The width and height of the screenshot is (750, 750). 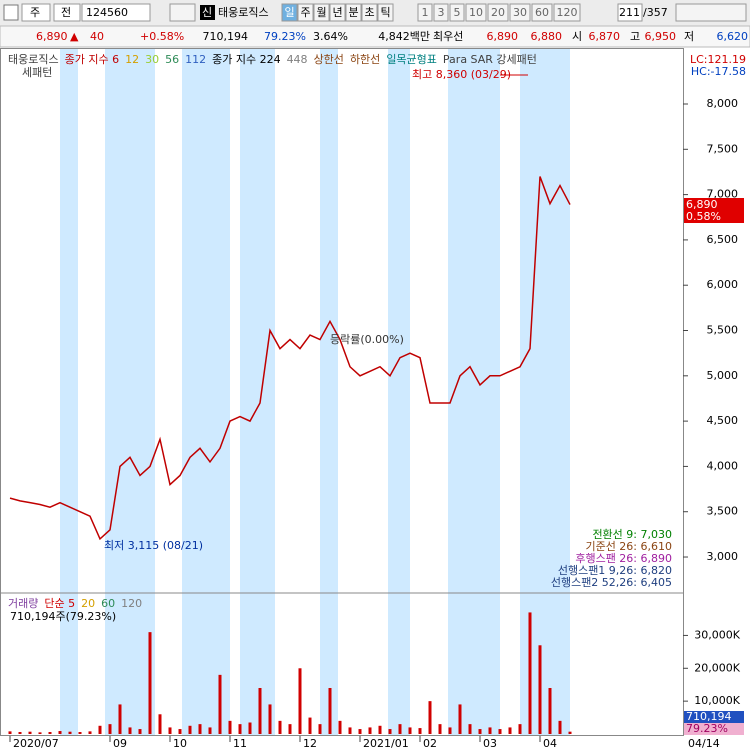 I want to click on count-input, so click(x=630, y=12).